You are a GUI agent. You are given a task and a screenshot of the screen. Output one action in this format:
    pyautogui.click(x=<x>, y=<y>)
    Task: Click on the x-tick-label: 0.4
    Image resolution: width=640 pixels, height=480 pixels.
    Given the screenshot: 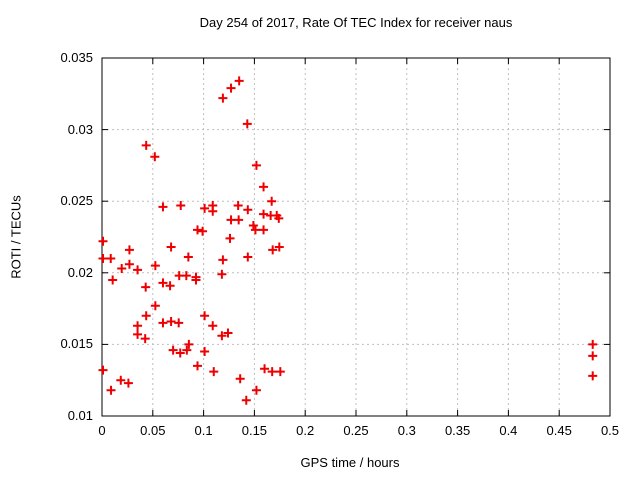 What is the action you would take?
    pyautogui.click(x=508, y=430)
    